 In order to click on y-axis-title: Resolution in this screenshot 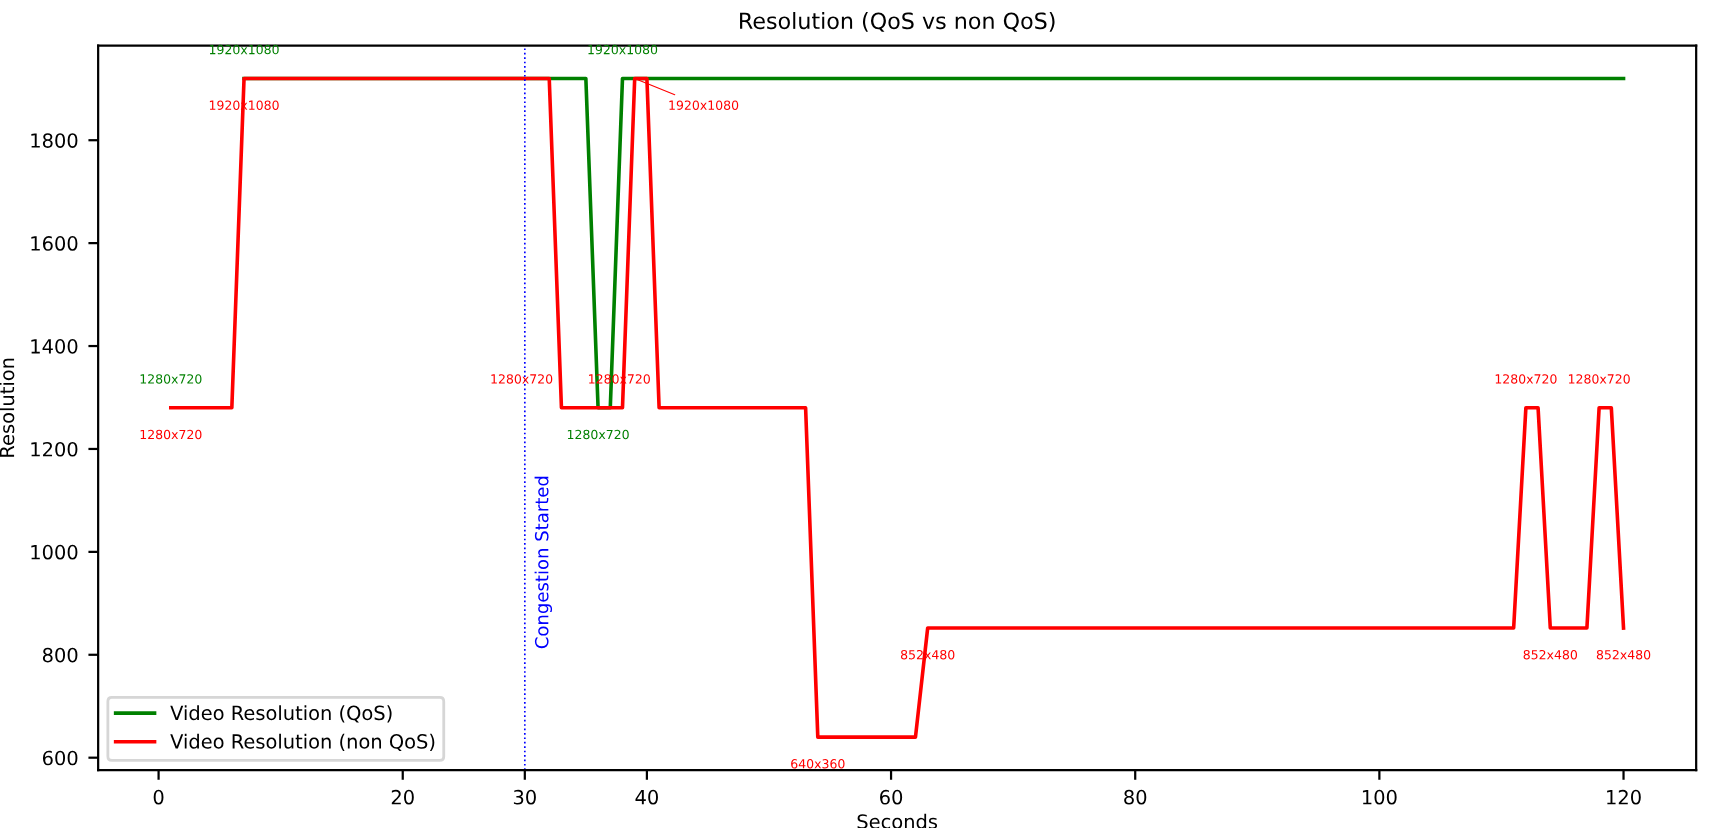, I will do `click(7, 407)`.